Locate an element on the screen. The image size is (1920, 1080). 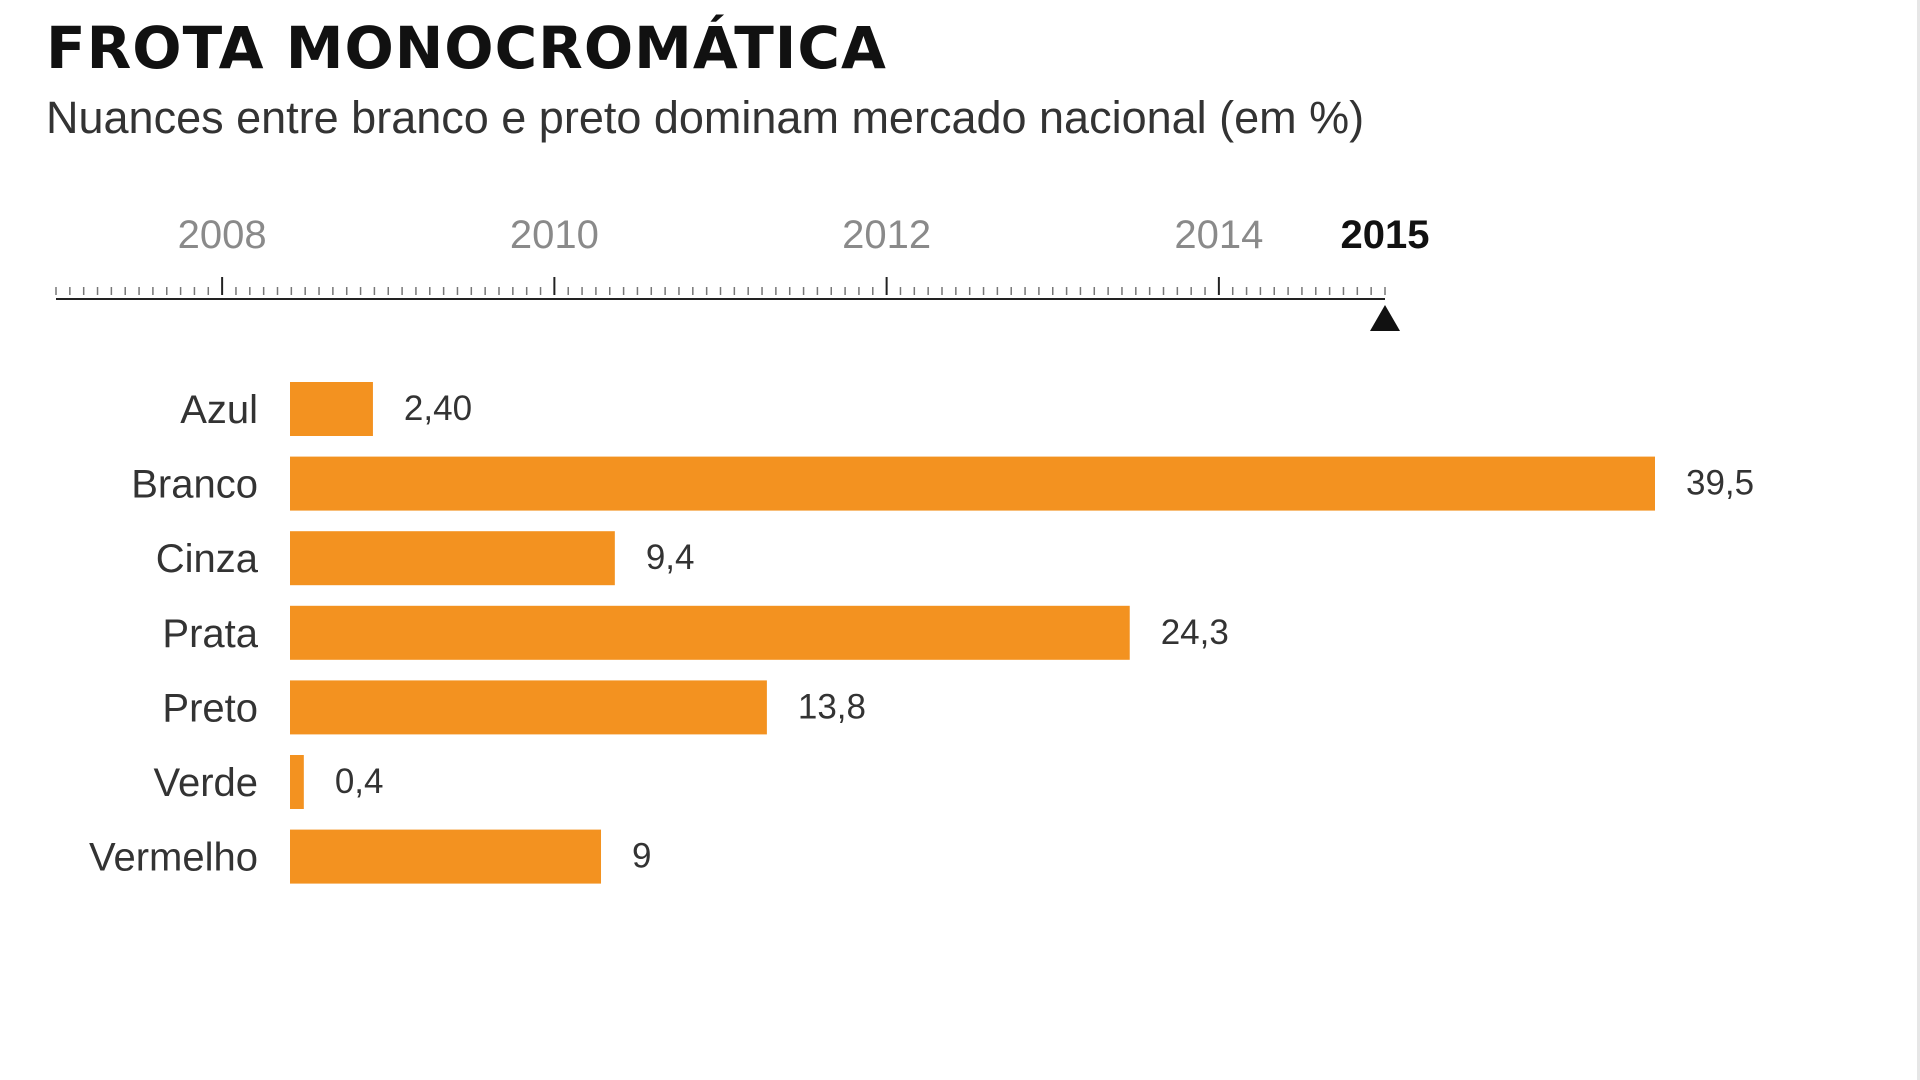
category-label: Cinza is located at coordinates (207, 559).